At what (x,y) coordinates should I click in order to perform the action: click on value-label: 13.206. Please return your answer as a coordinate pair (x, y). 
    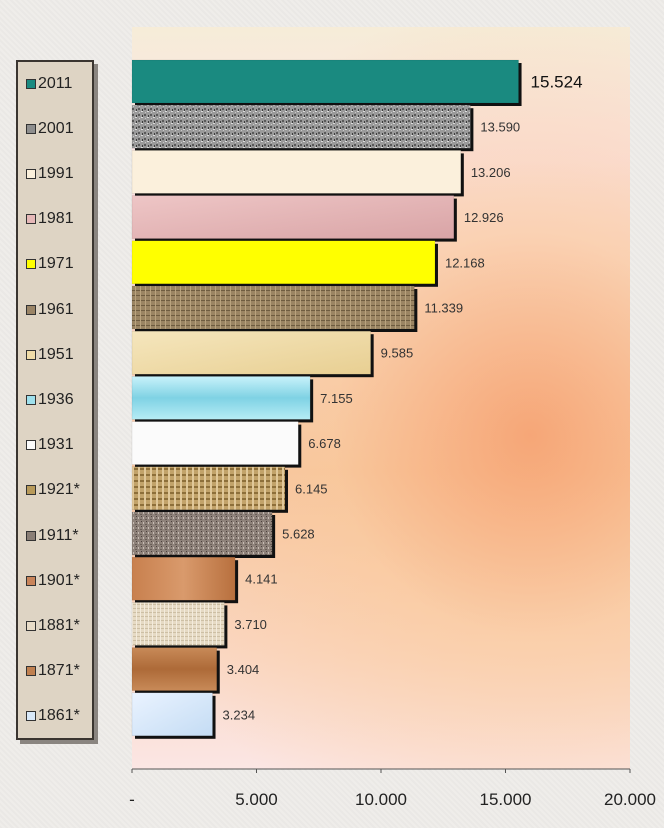
    Looking at the image, I should click on (491, 172).